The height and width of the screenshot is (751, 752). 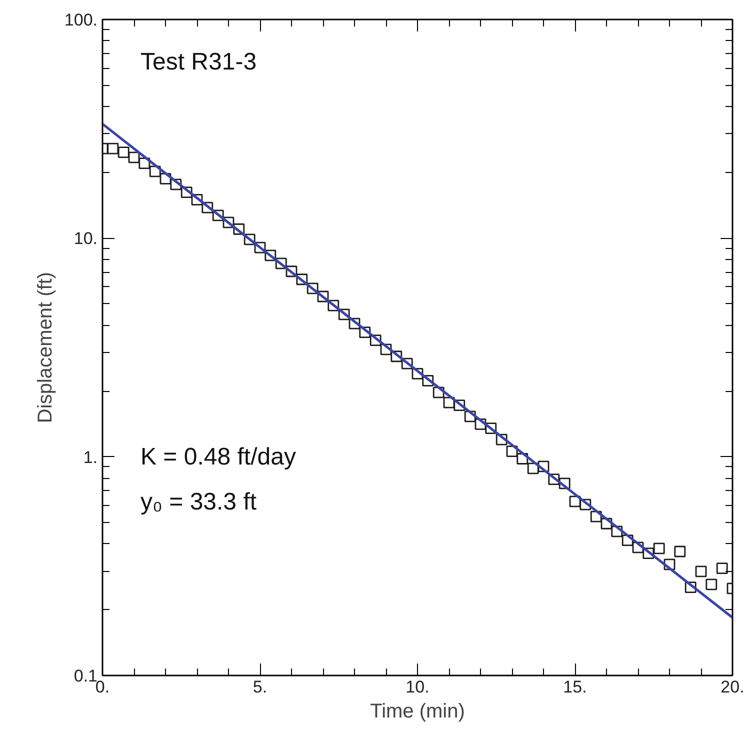 What do you see at coordinates (102, 687) in the screenshot?
I see `x-tick-label: 0.` at bounding box center [102, 687].